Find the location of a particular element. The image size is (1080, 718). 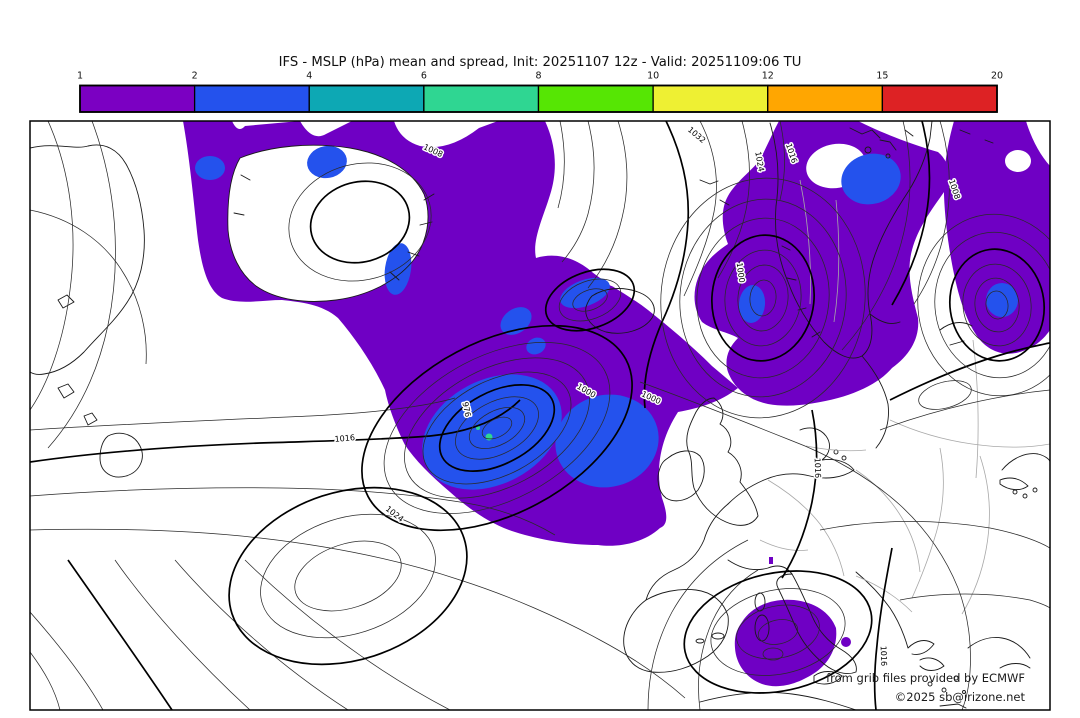

colorbar-tick-4: 4 is located at coordinates (309, 76).